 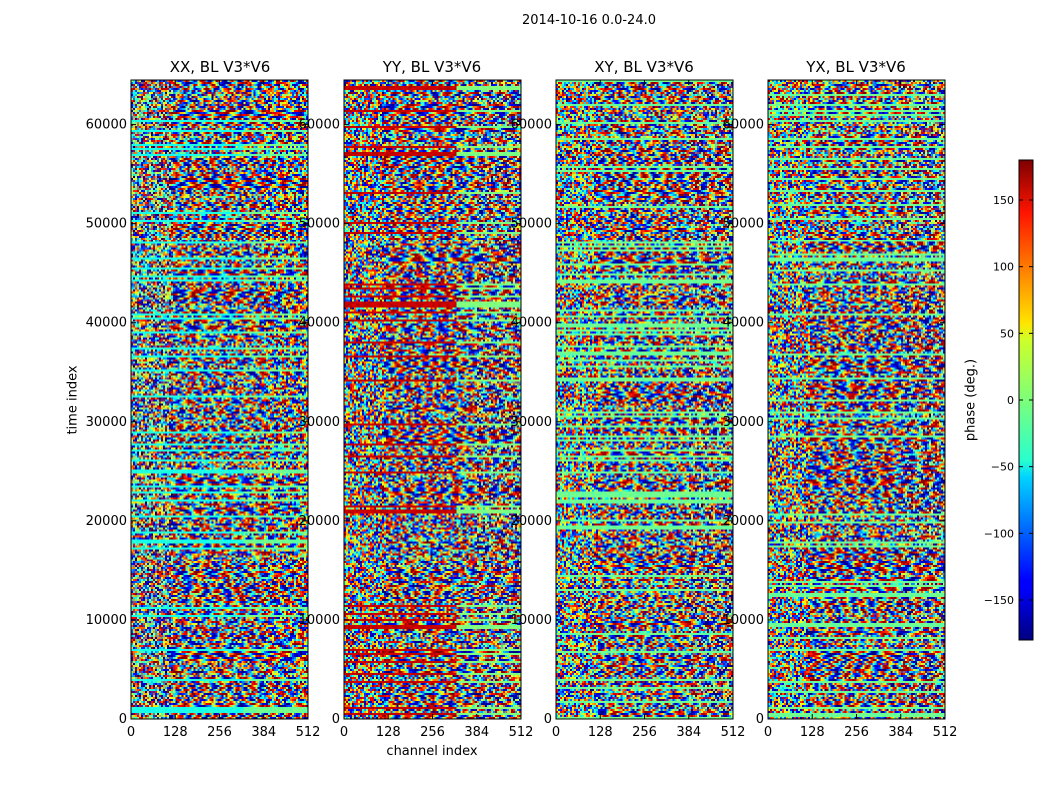 What do you see at coordinates (999, 600) in the screenshot?
I see `colorbar-tick-label: −150` at bounding box center [999, 600].